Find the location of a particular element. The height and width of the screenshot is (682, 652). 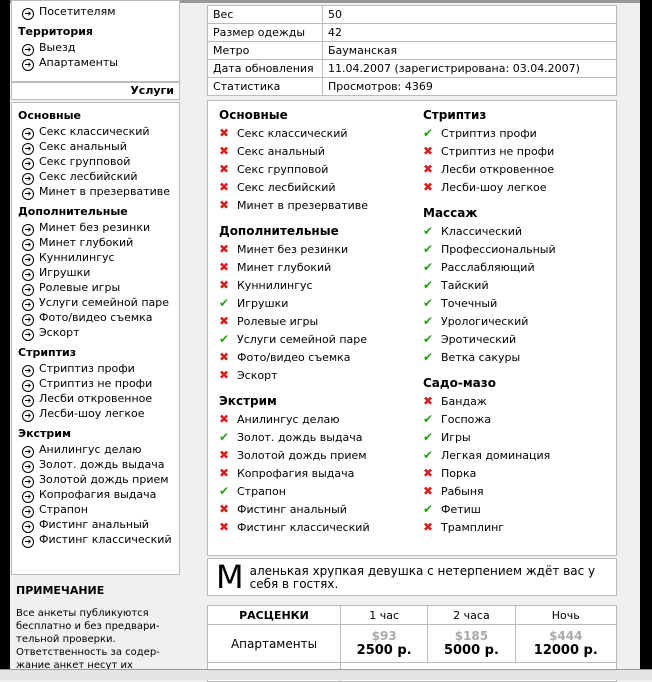

sidebar-item: ➔ Минет в презервативе is located at coordinates (95, 192).